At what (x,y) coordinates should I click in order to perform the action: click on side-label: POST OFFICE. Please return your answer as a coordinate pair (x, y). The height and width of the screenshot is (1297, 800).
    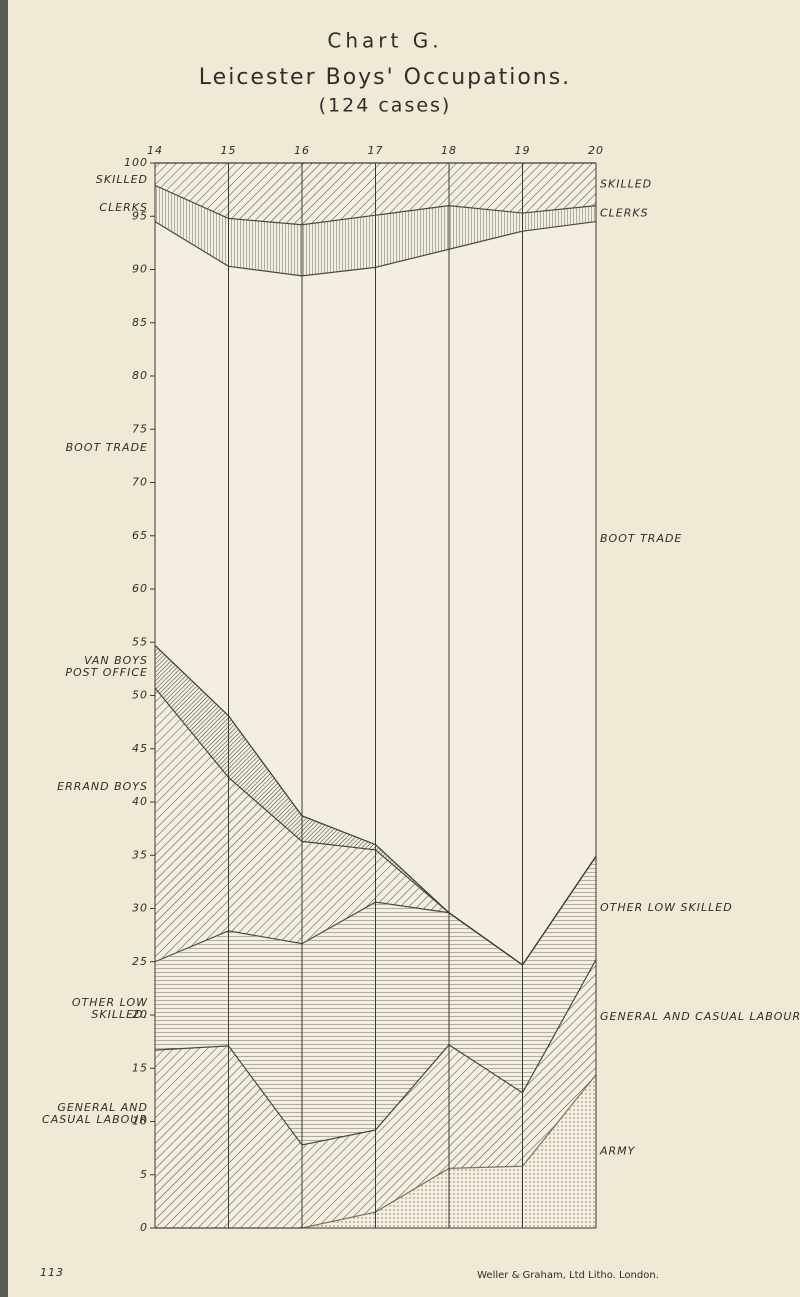
    Looking at the image, I should click on (106, 672).